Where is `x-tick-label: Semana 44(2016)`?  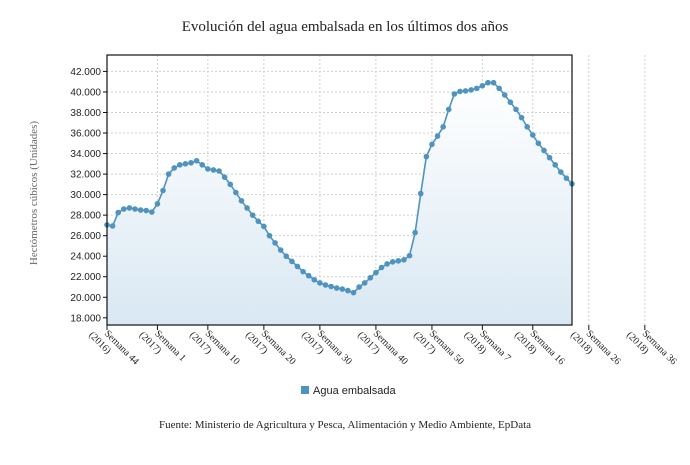
x-tick-label: Semana 44(2016) is located at coordinates (113, 347).